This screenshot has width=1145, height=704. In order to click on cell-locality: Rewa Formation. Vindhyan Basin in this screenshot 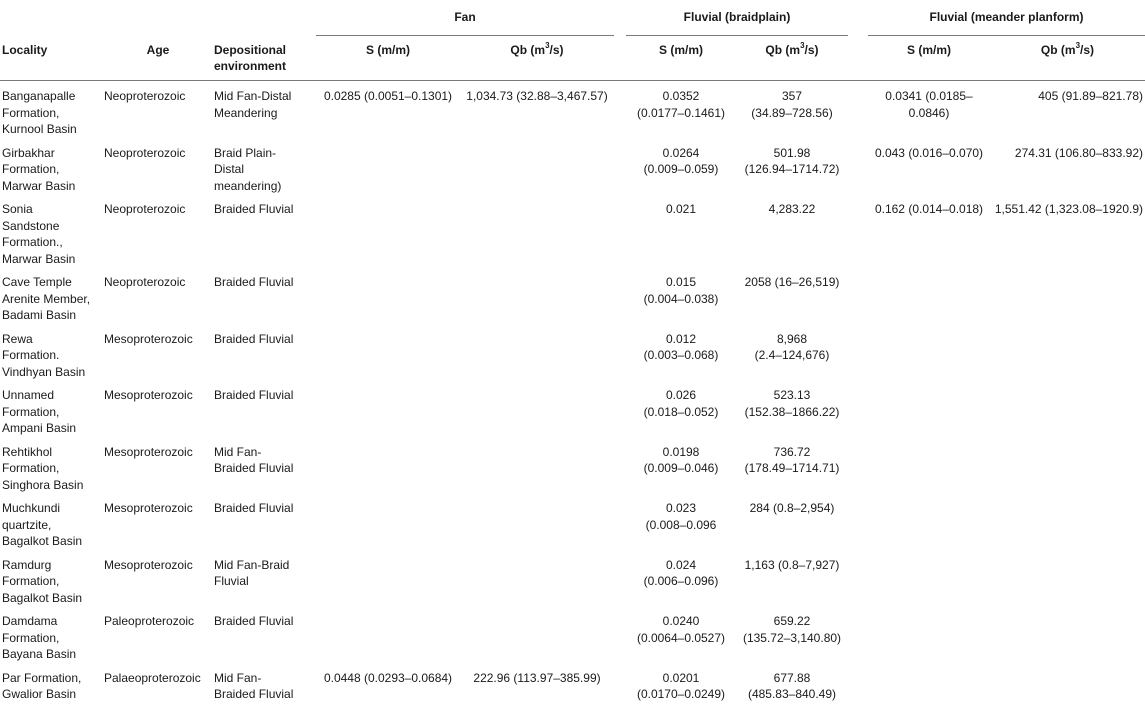, I will do `click(51, 352)`.